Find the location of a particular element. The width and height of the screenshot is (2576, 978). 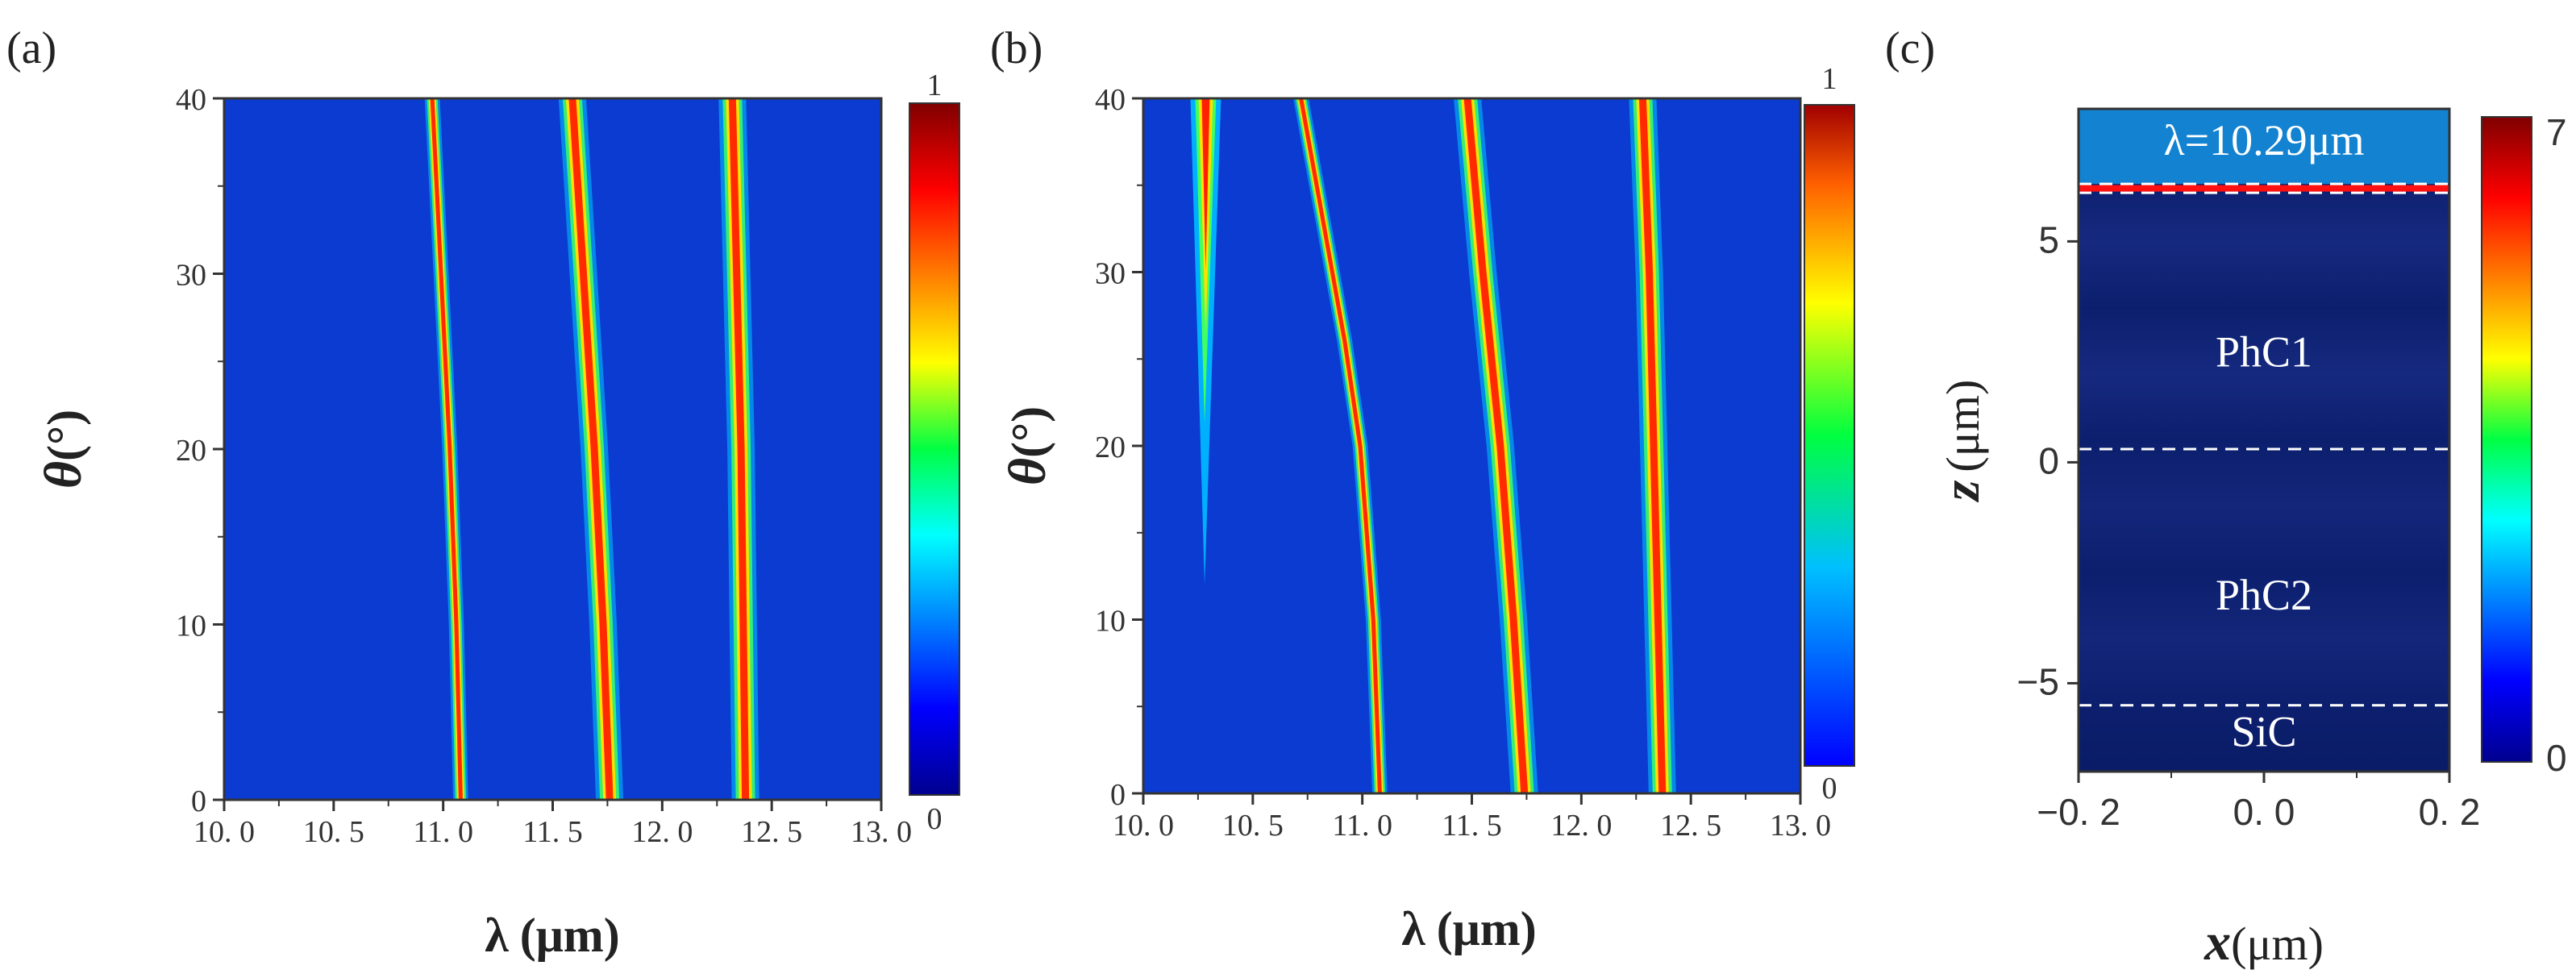

panel-c-x-title: x(μm) is located at coordinates (2264, 943).